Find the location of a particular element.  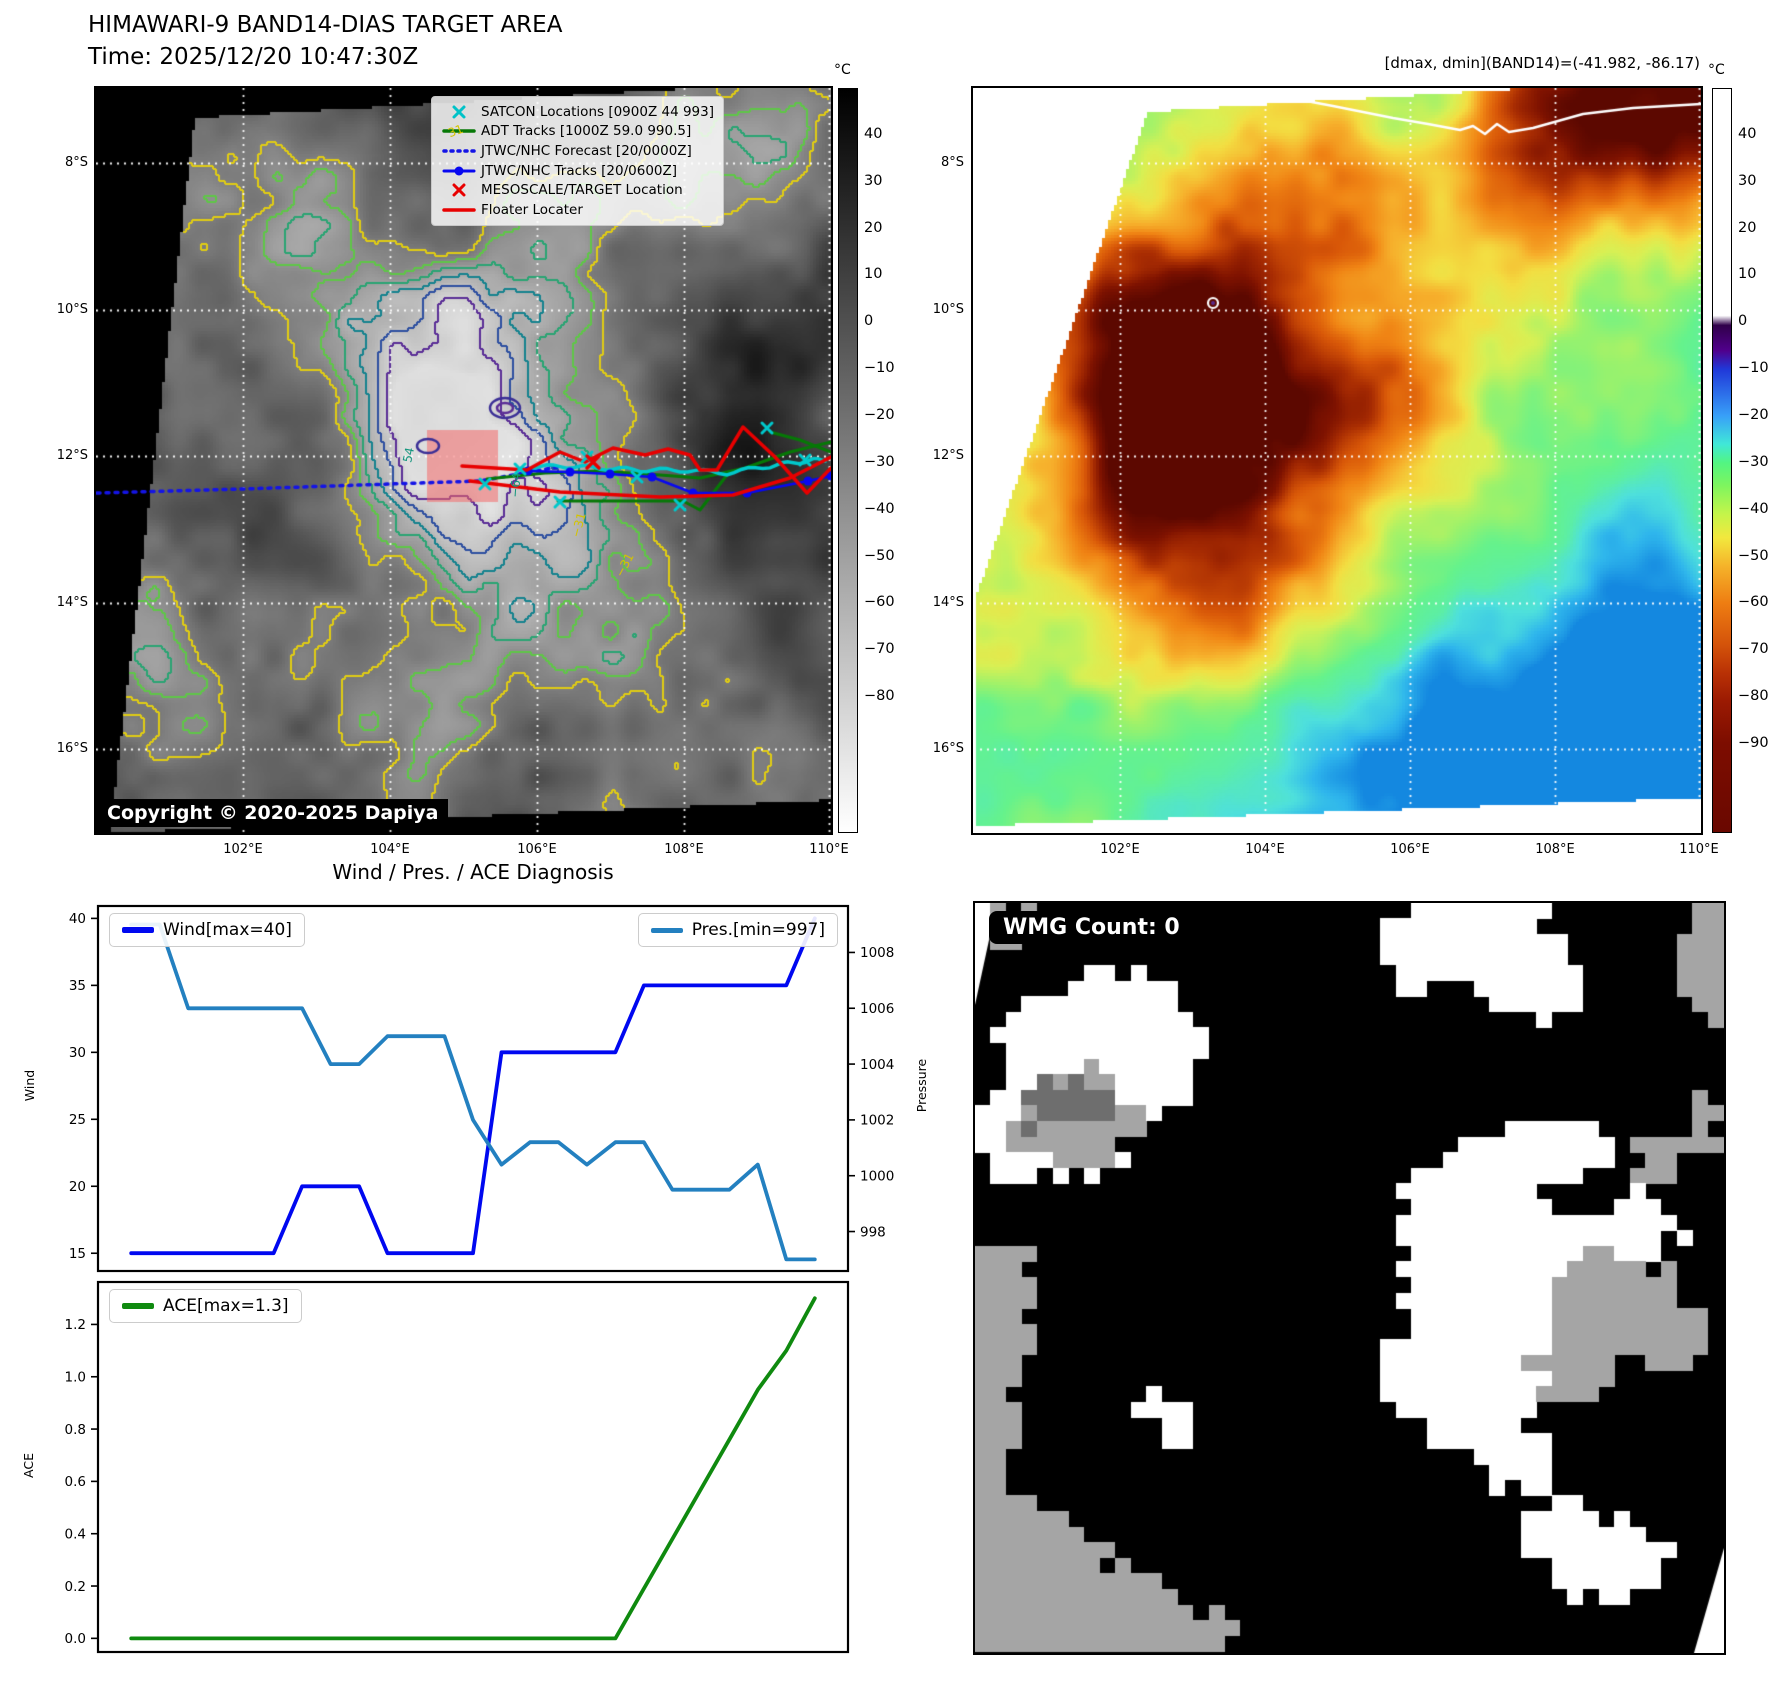

legend-label: Pres.[min=997] is located at coordinates (758, 930).